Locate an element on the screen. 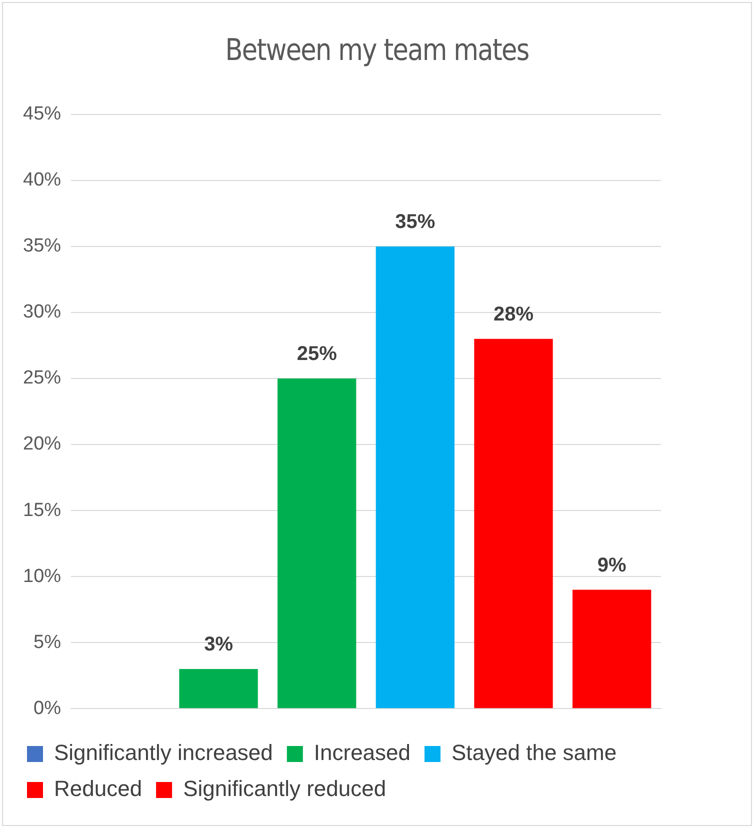 This screenshot has height=827, width=755. data-label: 25% is located at coordinates (317, 354).